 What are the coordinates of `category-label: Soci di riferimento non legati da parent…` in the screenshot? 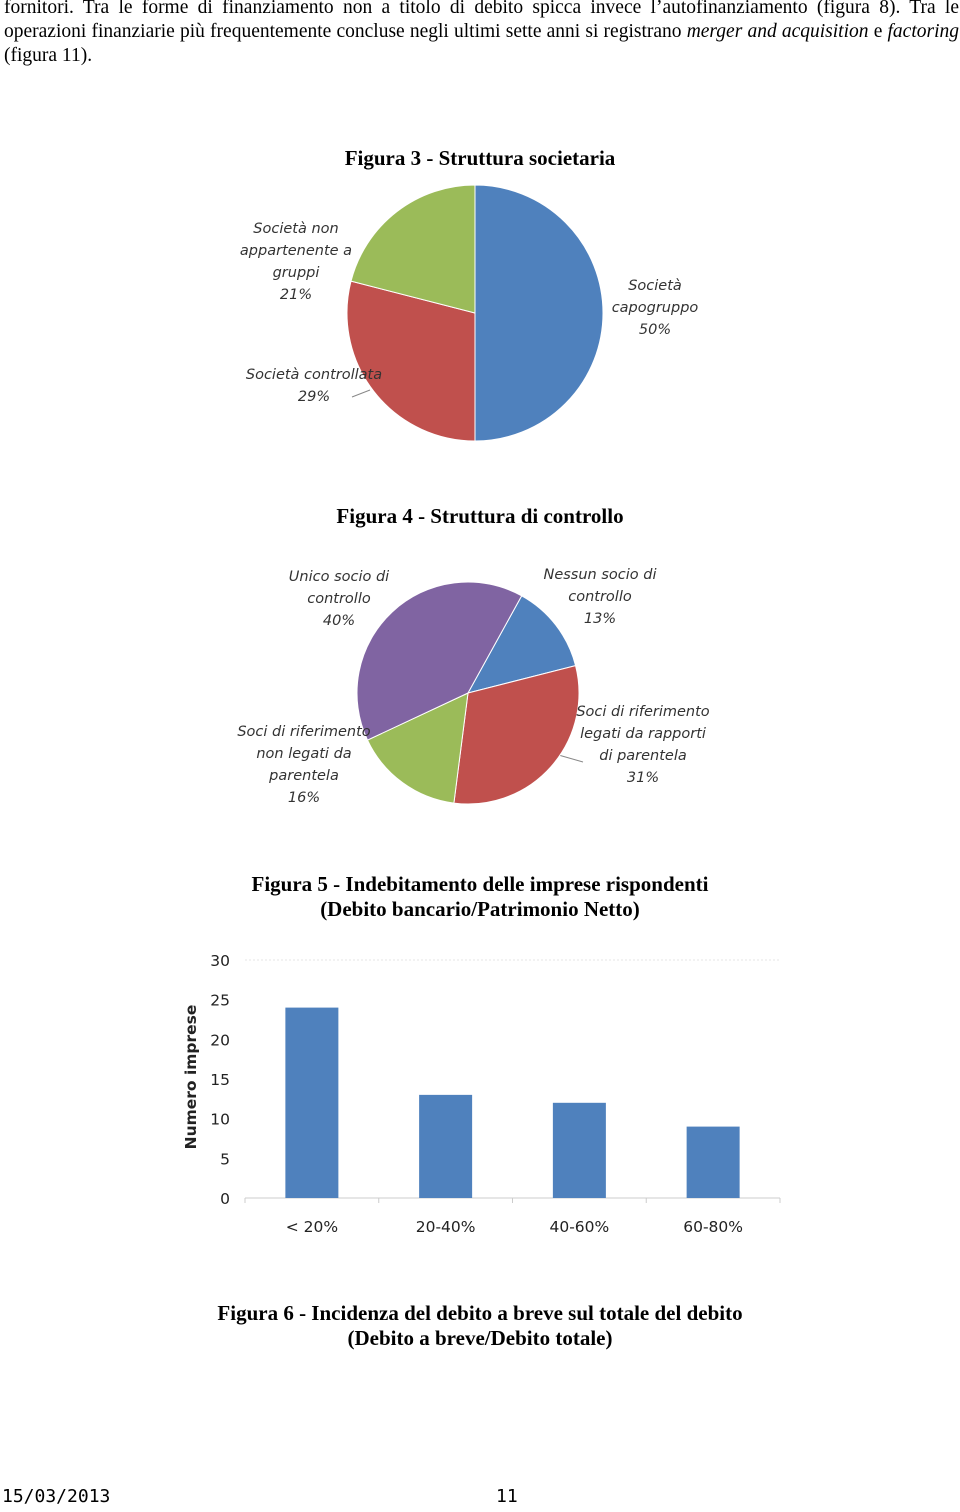 It's located at (304, 754).